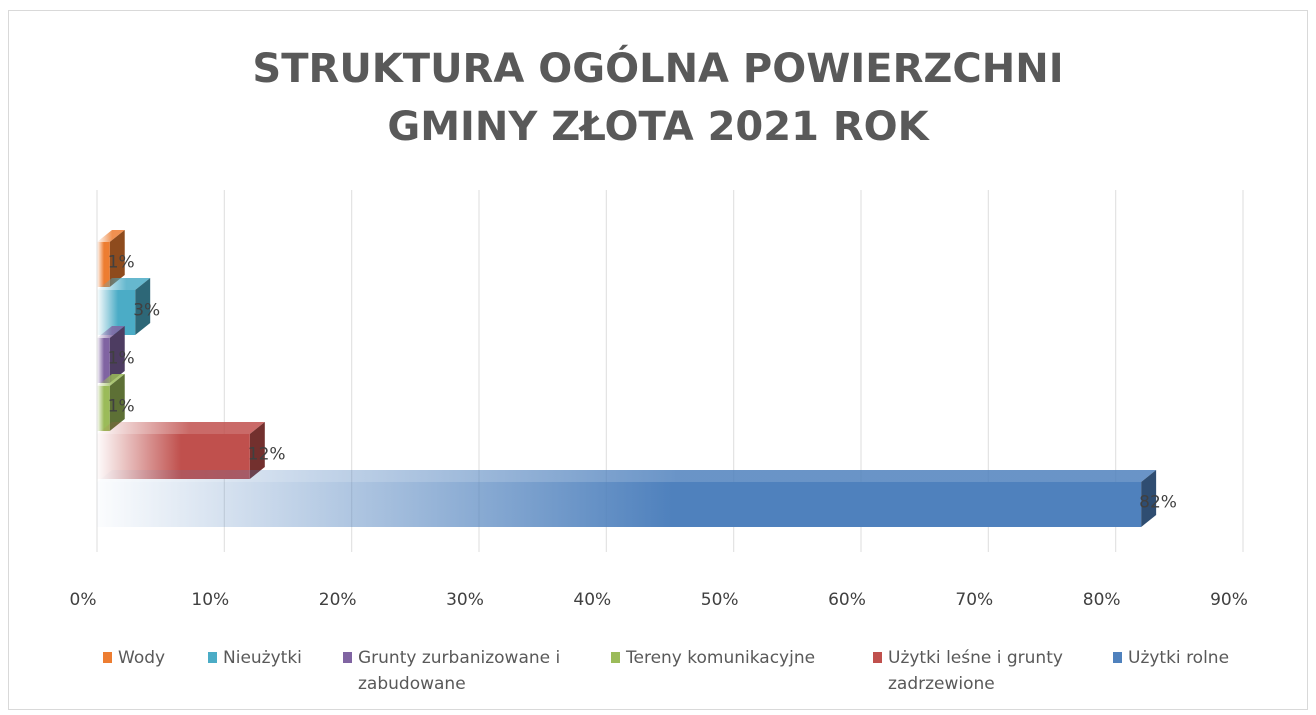  What do you see at coordinates (847, 600) in the screenshot?
I see `x-tick-label: 60%` at bounding box center [847, 600].